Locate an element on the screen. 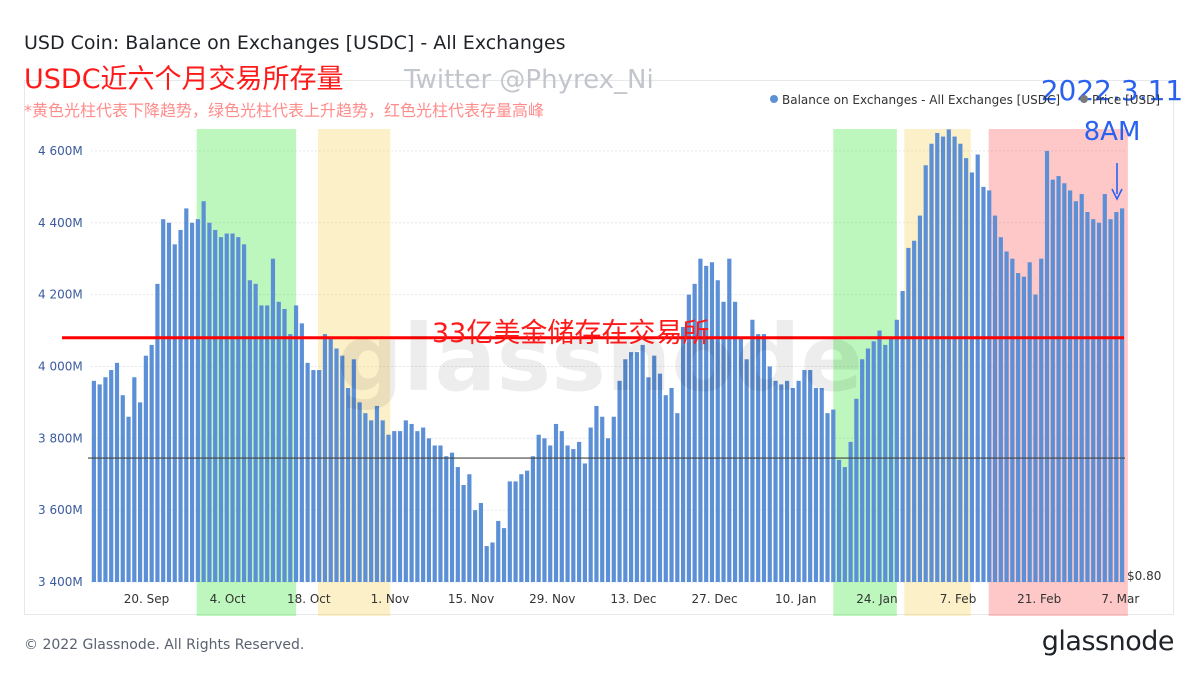  annotation-note: *黄色光柱代表下降趋势，绿色光柱代表上升趋势，红色光柱代表存量高峰 is located at coordinates (284, 110).